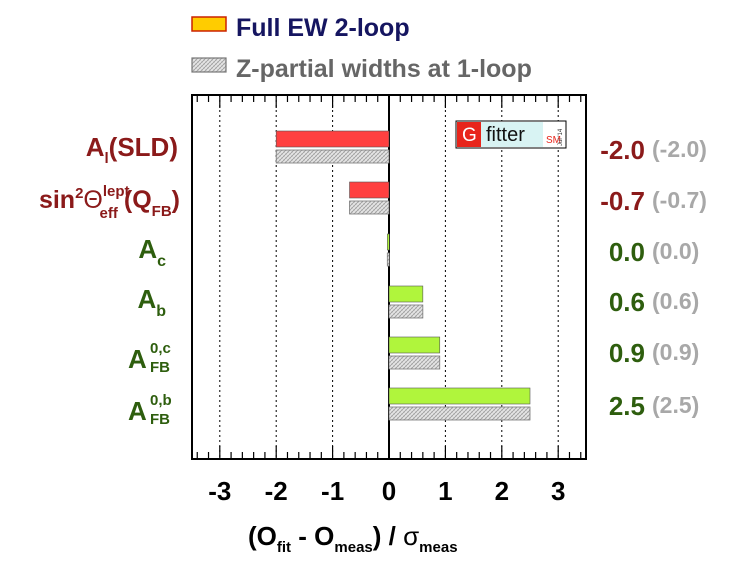 This screenshot has height=574, width=740. What do you see at coordinates (679, 200) in the screenshot?
I see `value-z-partial-1: (-0.7)` at bounding box center [679, 200].